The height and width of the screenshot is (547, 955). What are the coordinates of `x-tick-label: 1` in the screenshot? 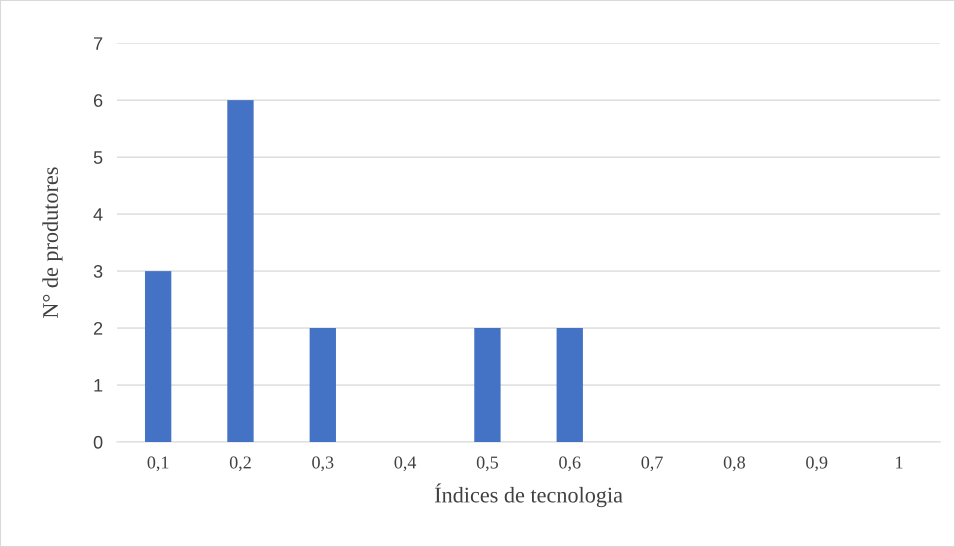 It's located at (899, 462).